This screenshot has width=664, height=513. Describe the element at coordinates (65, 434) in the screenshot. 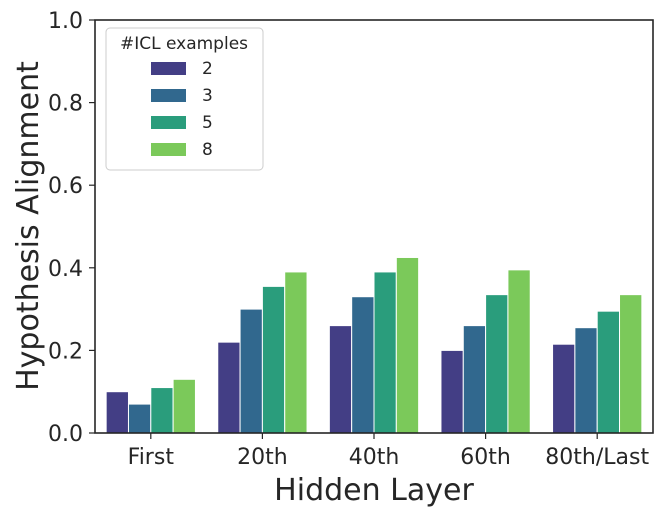

I see `y-tick-label: 0.0` at that location.